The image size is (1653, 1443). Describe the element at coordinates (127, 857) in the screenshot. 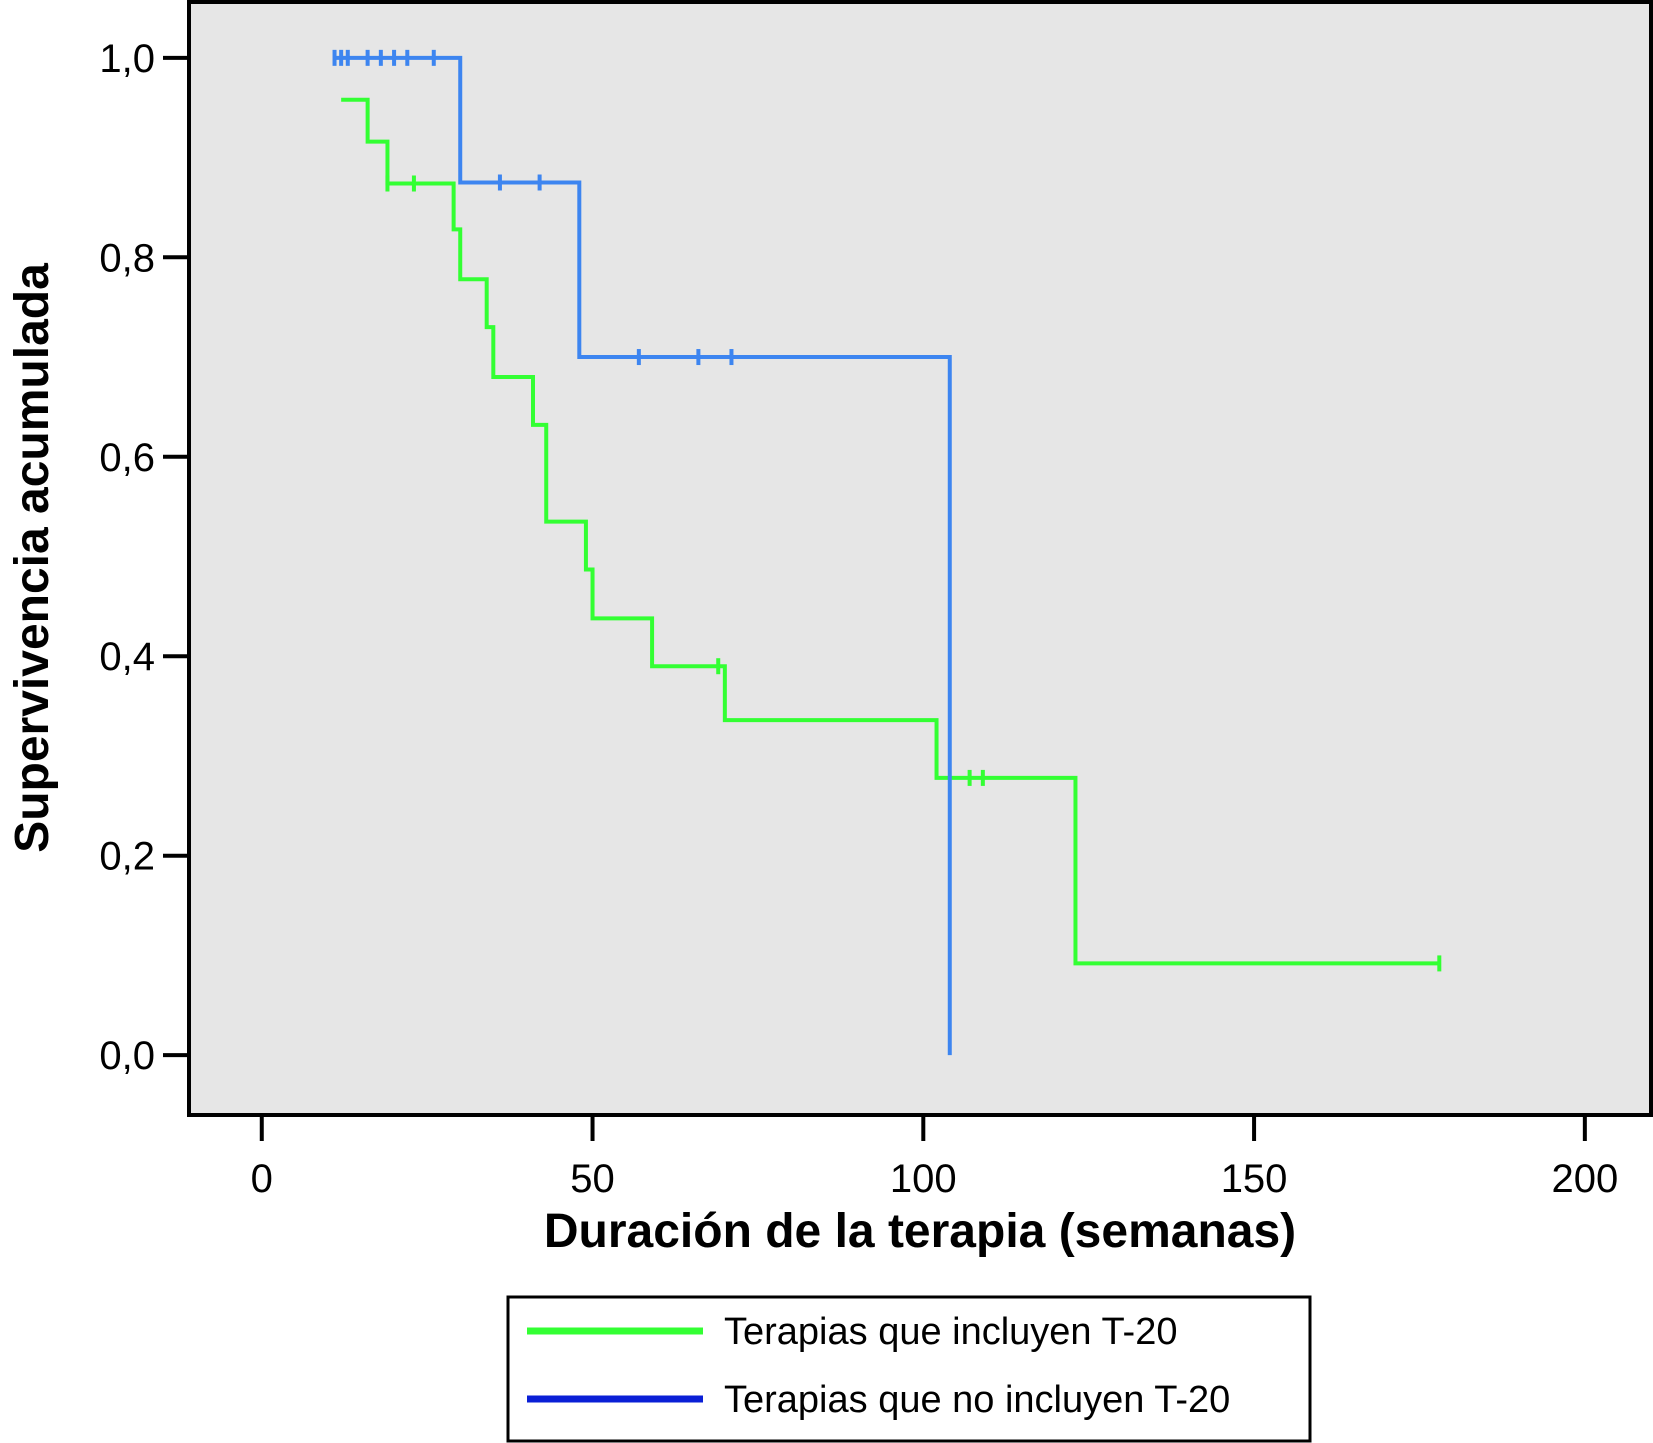

I see `y-tick-label: 0,2` at that location.